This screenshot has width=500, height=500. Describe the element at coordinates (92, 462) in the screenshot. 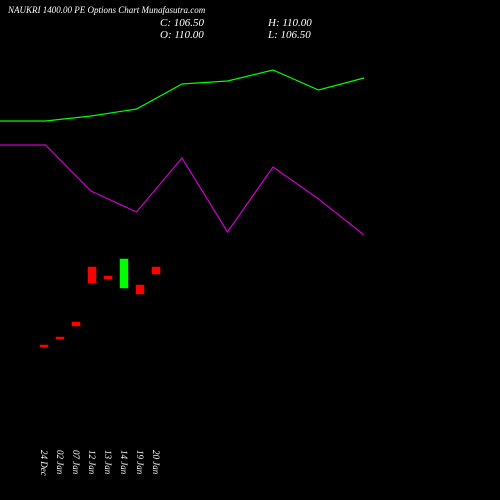

I see `x-tick-label: 12 Jan` at that location.